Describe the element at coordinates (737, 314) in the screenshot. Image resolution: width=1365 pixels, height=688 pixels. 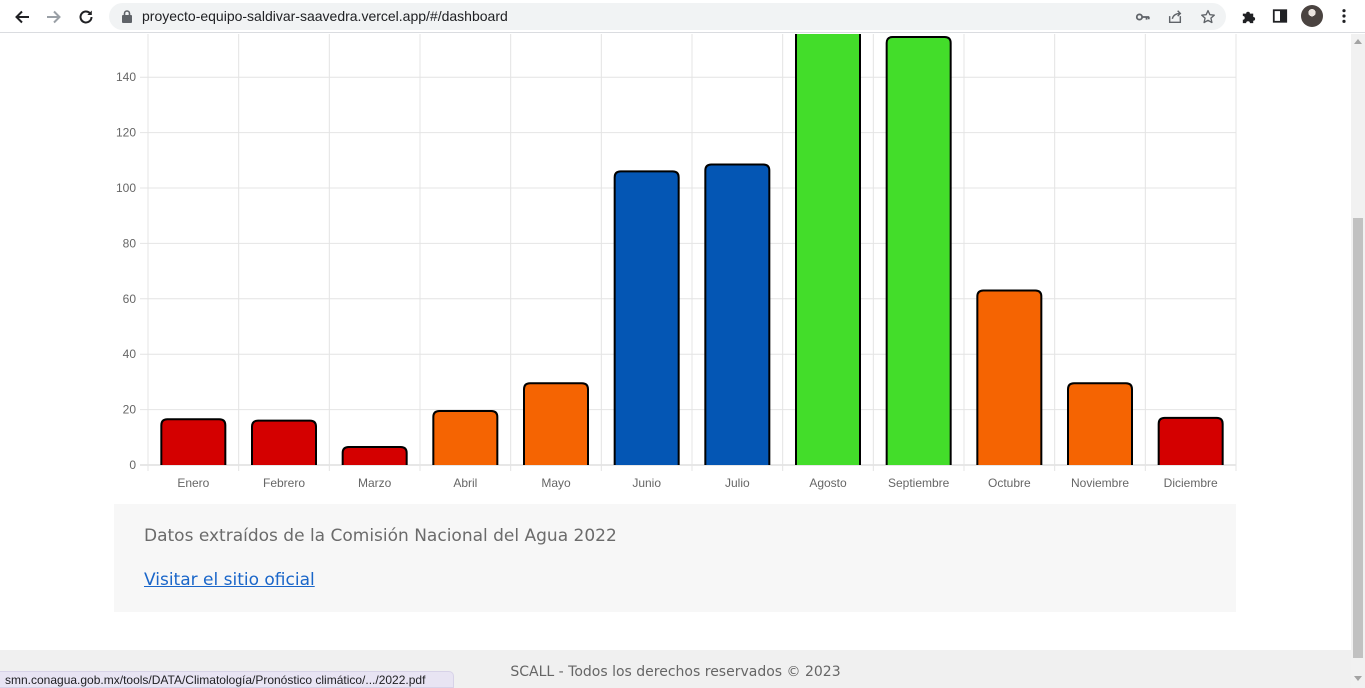
I see `bar-julio` at that location.